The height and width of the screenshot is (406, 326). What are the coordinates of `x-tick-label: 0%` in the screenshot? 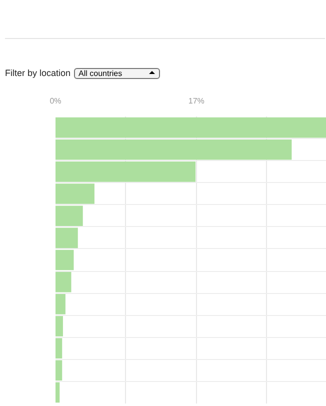 It's located at (56, 101).